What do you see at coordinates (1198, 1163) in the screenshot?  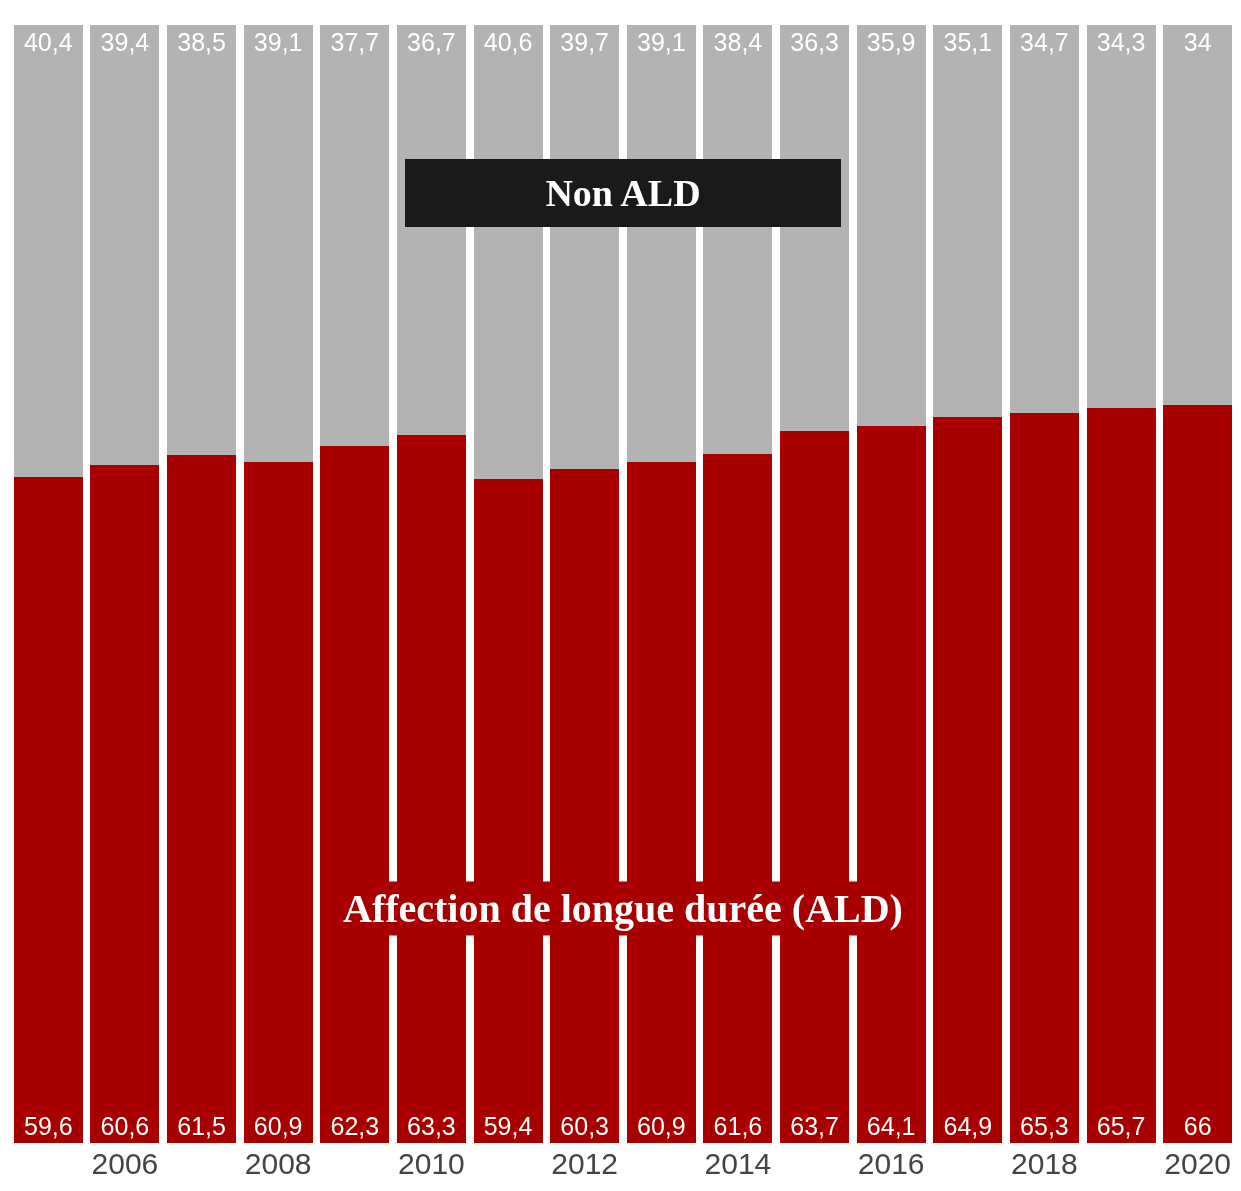 I see `x-tick-label: 2020` at bounding box center [1198, 1163].